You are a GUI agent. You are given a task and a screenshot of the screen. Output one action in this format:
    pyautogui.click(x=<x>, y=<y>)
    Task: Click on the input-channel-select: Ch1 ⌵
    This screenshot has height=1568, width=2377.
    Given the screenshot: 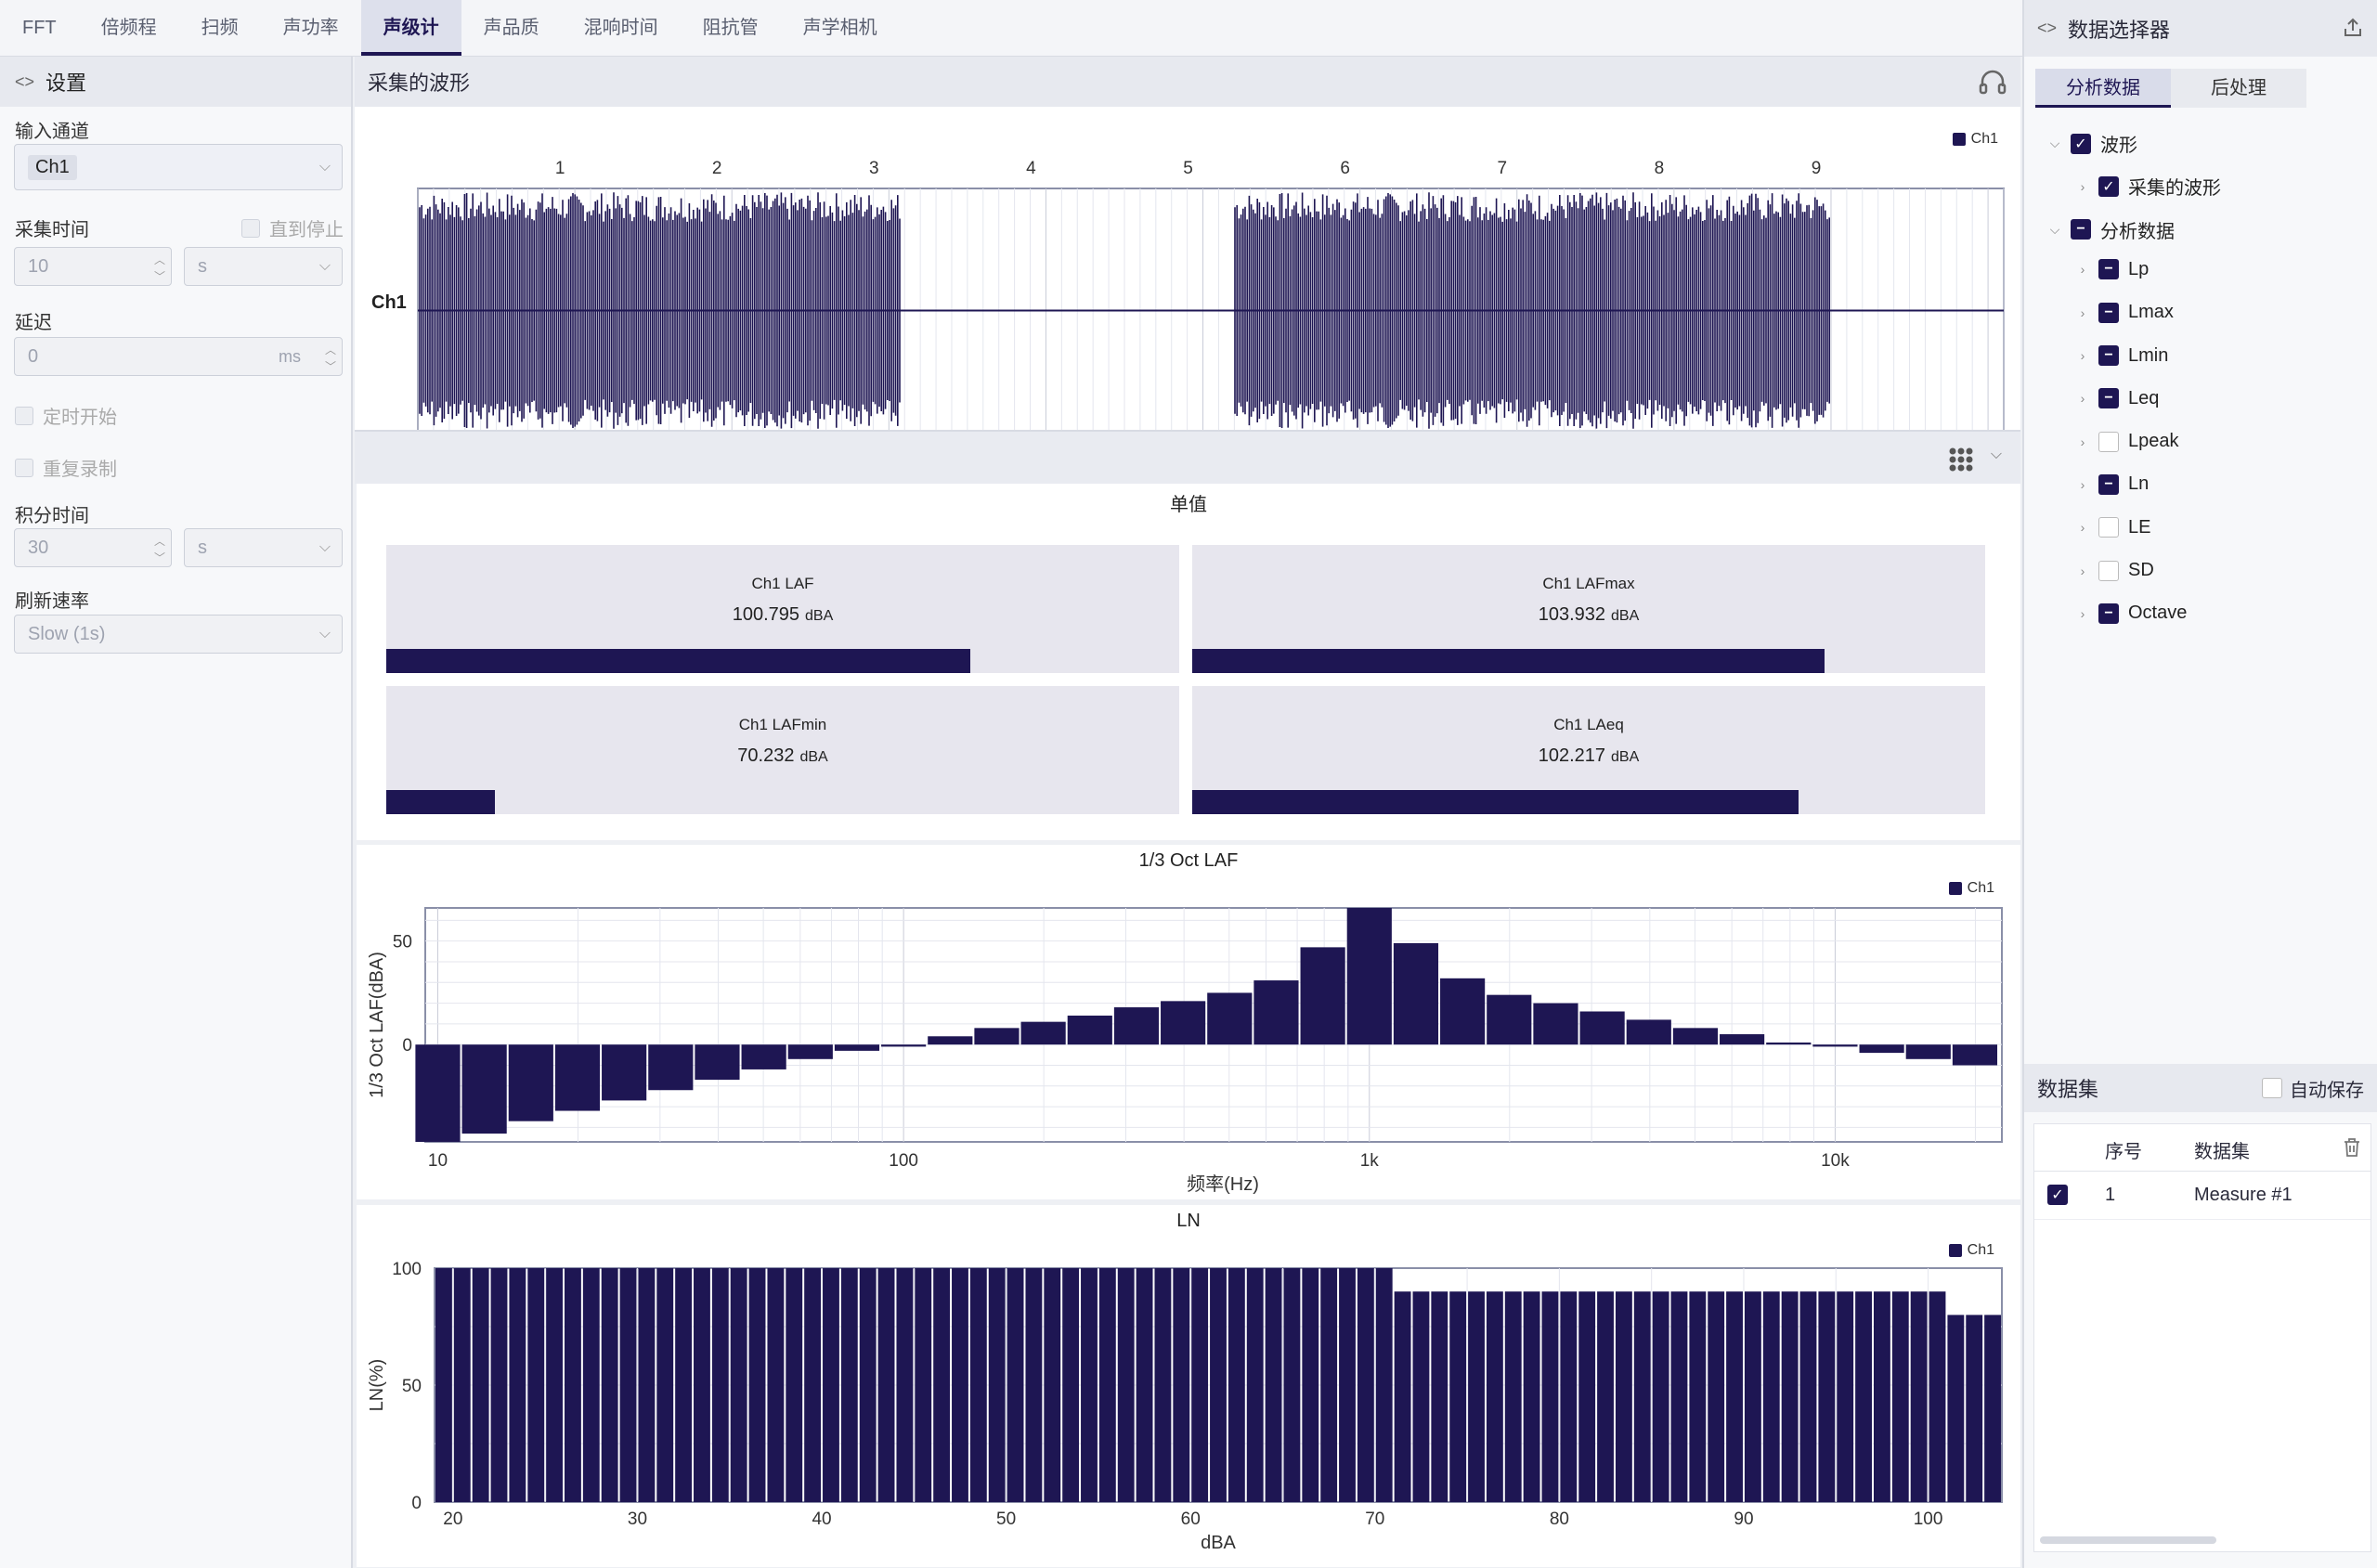 What is the action you would take?
    pyautogui.click(x=178, y=167)
    